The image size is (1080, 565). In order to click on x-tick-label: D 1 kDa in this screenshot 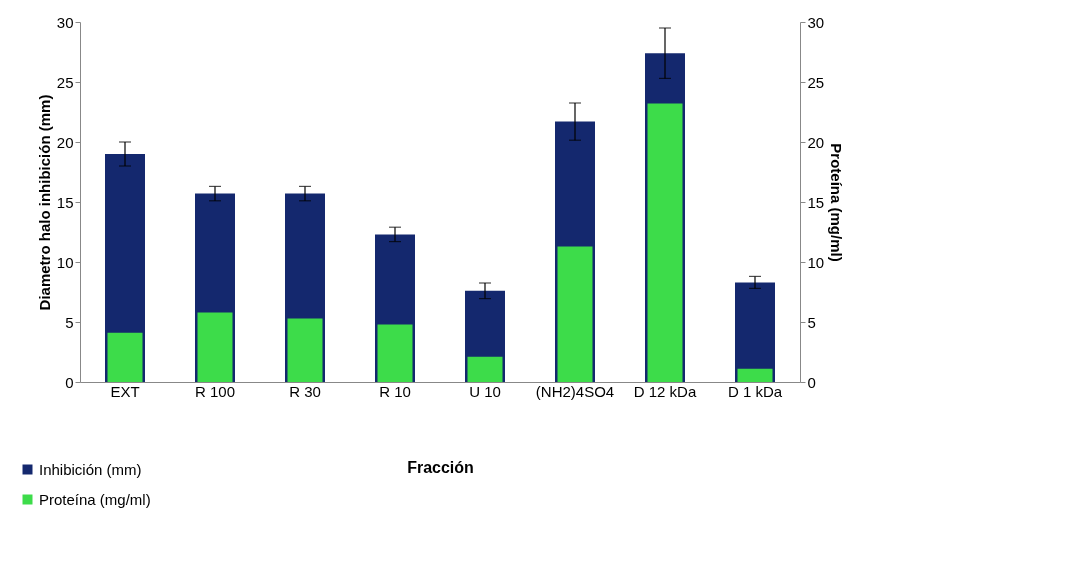, I will do `click(755, 391)`.